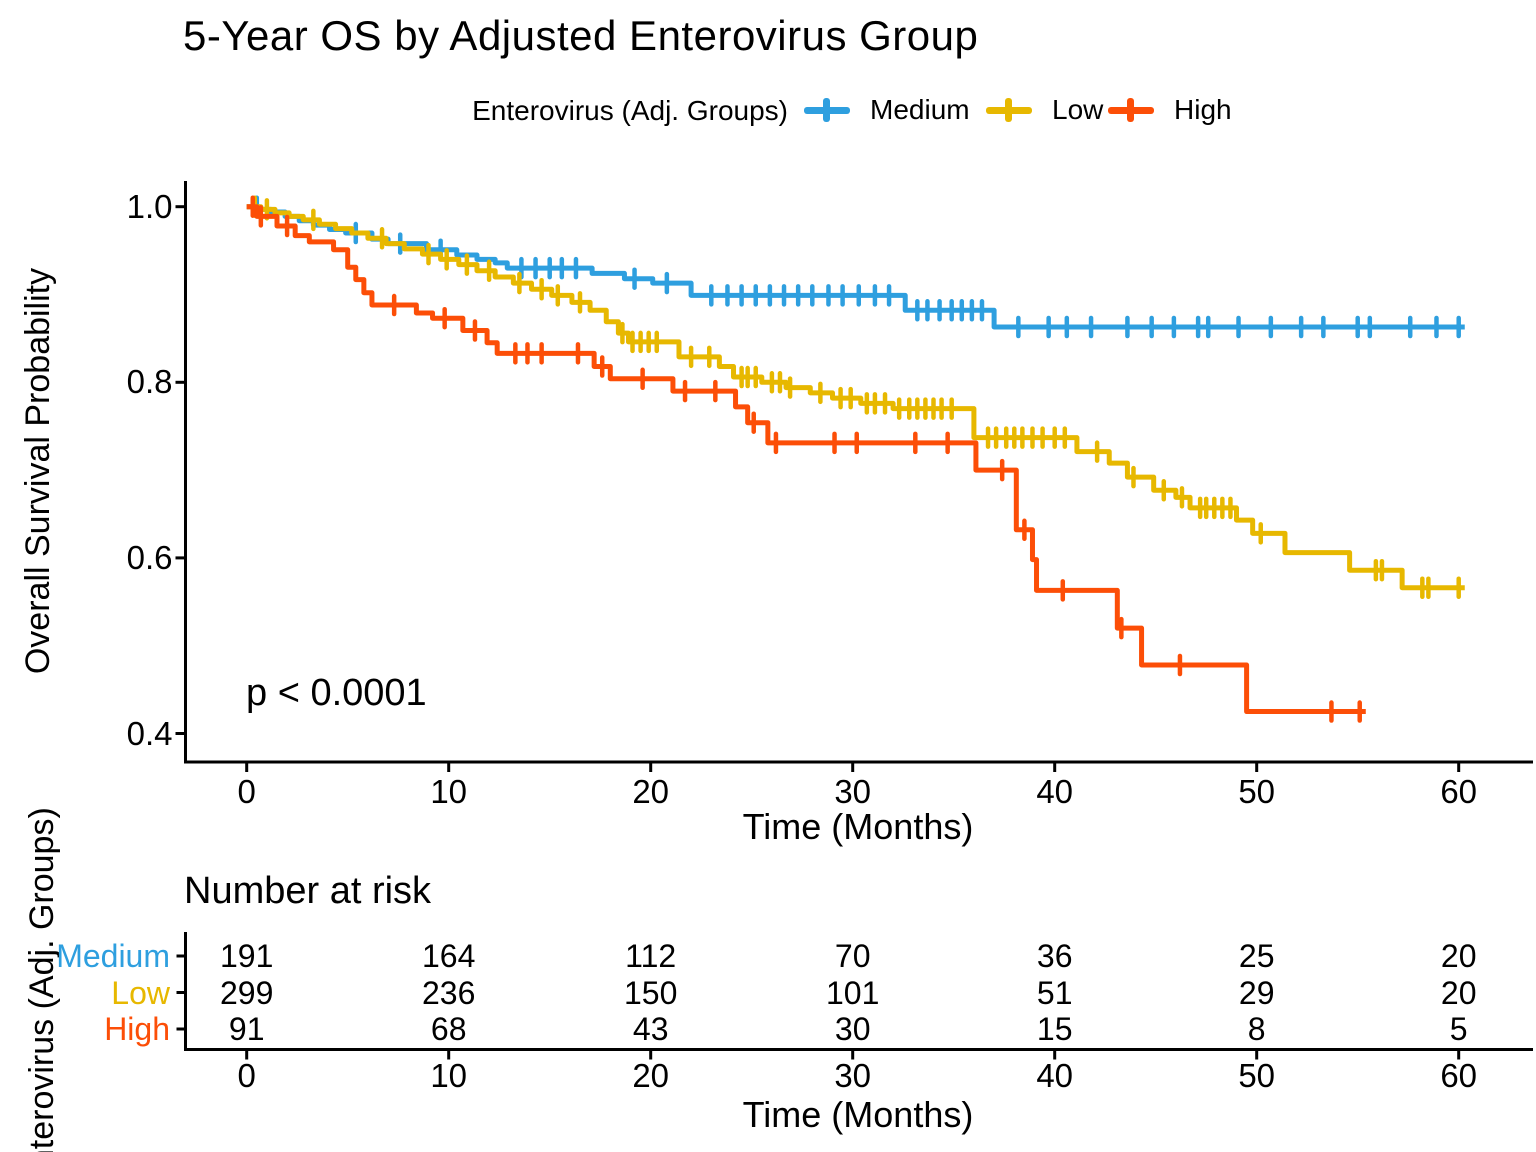 The width and height of the screenshot is (1536, 1152). Describe the element at coordinates (449, 791) in the screenshot. I see `x-tick-label: 10` at that location.